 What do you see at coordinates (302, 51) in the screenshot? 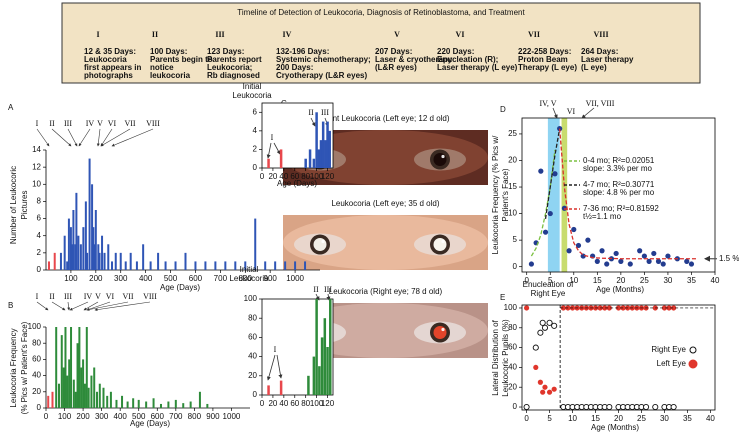
I see `stage-text: 132-196 Days:` at bounding box center [302, 51].